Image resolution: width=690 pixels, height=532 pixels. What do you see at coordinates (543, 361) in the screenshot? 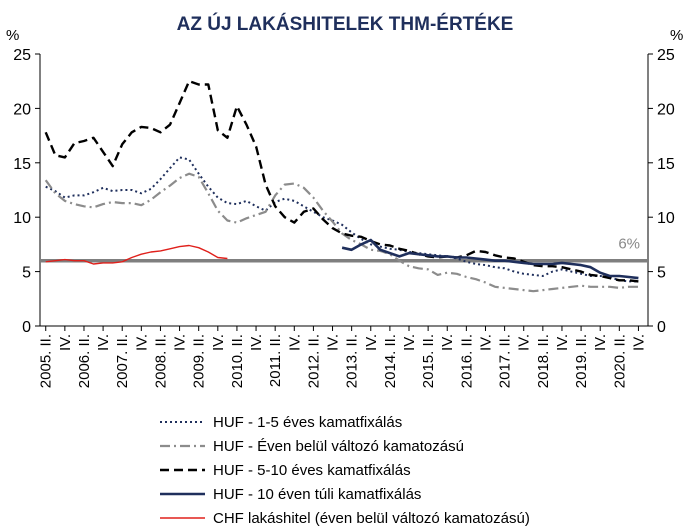
I see `x-tick-label: 2018. II.` at bounding box center [543, 361].